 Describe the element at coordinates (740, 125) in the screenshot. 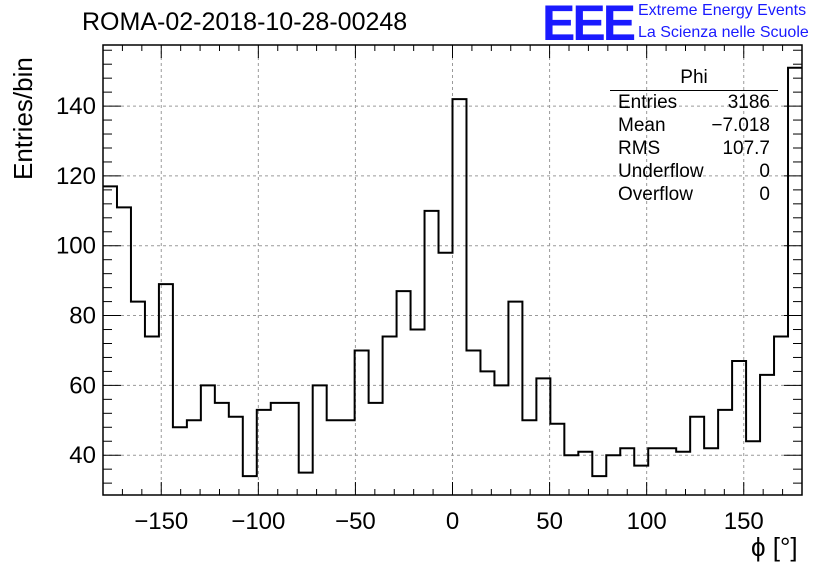

I see `stats-value: −7.018` at that location.